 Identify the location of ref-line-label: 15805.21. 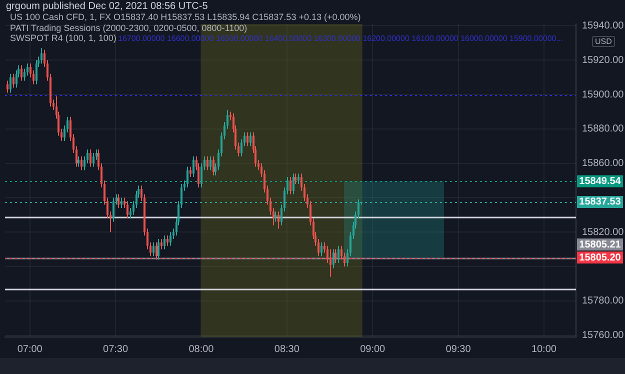
(600, 244).